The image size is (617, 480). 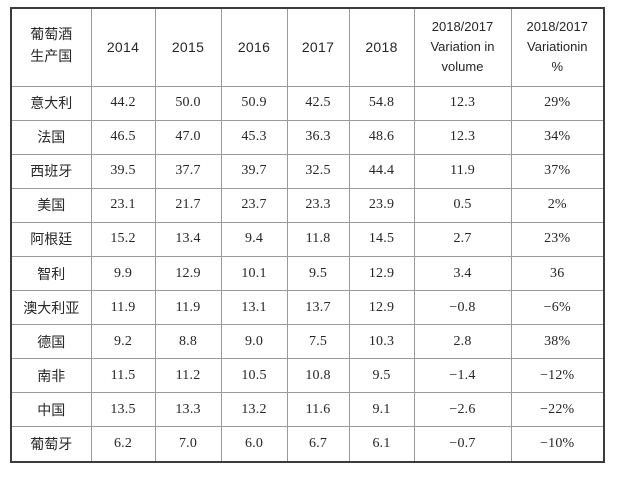 What do you see at coordinates (254, 444) in the screenshot?
I see `value-cell: 6.0` at bounding box center [254, 444].